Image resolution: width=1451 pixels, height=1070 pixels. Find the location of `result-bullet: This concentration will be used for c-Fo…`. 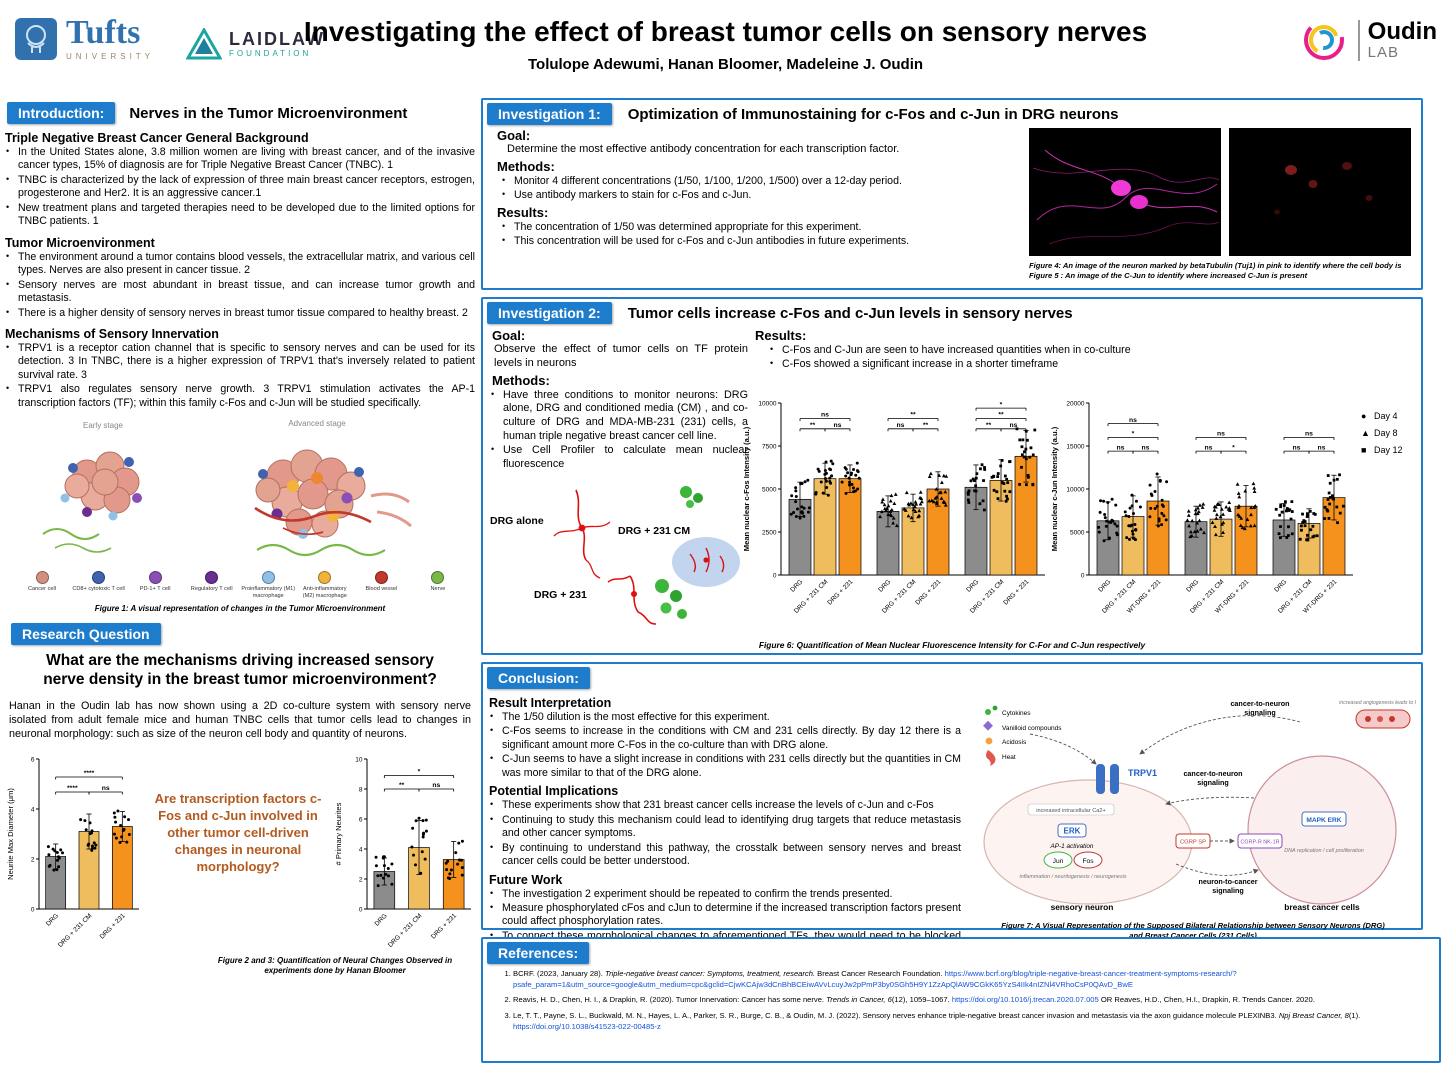

result-bullet: This concentration will be used for c-Fo… is located at coordinates (762, 241).